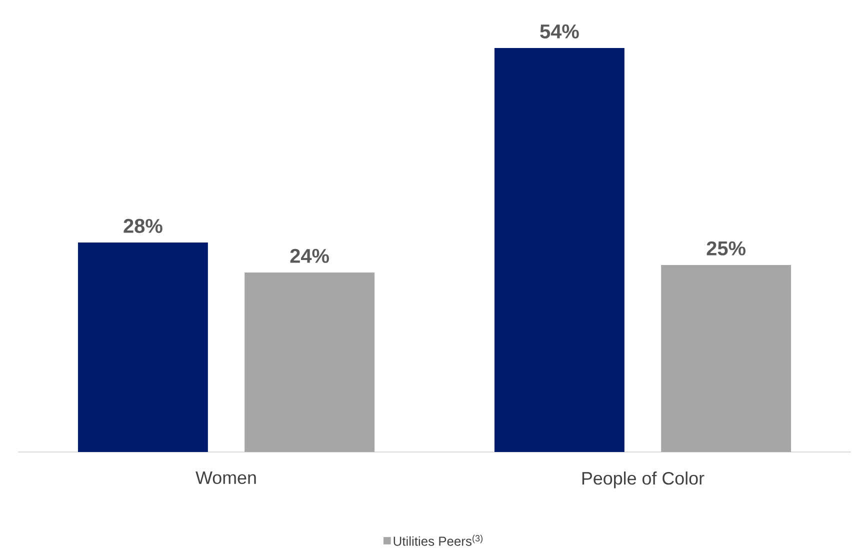 The image size is (854, 552). I want to click on data-label: 24%, so click(309, 255).